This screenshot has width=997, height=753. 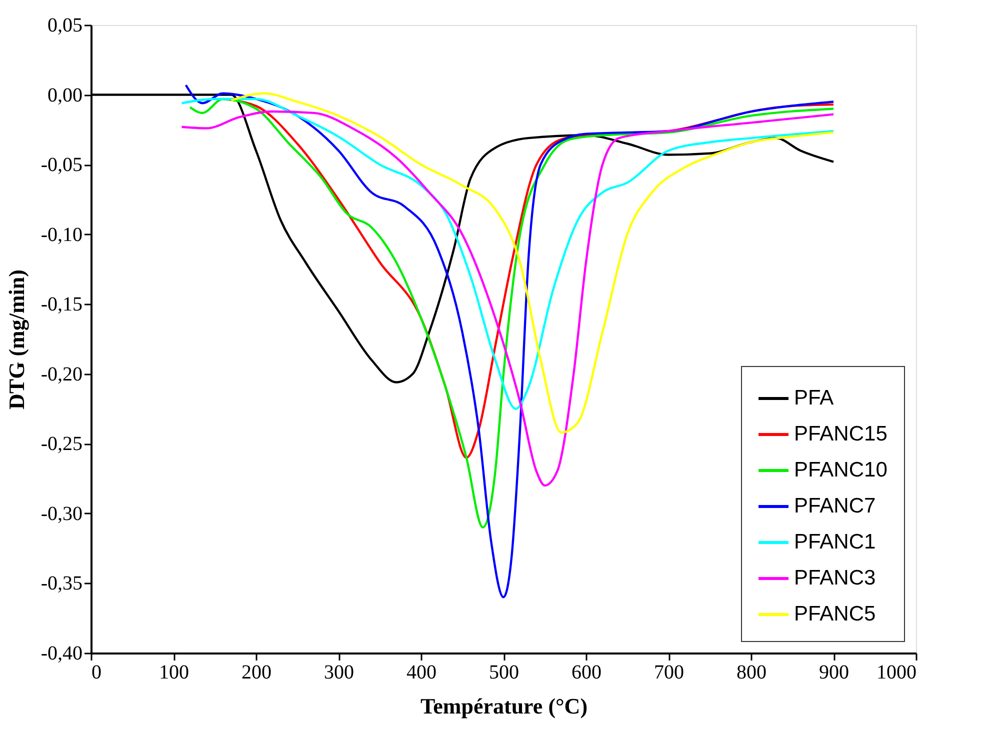 What do you see at coordinates (61, 653) in the screenshot?
I see `y-tick-label: -0,40` at bounding box center [61, 653].